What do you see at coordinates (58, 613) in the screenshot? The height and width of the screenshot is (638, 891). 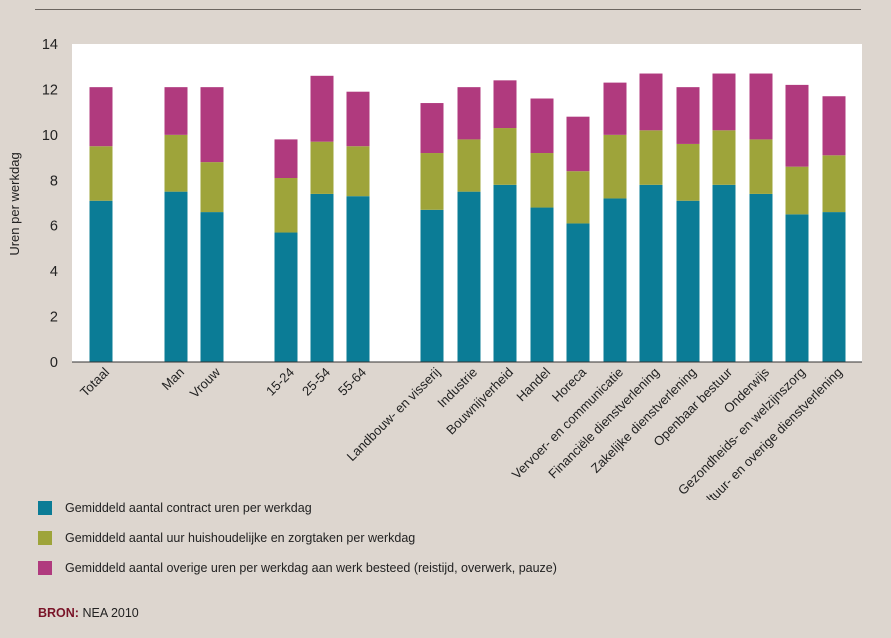 I see `source-label: BRON:` at bounding box center [58, 613].